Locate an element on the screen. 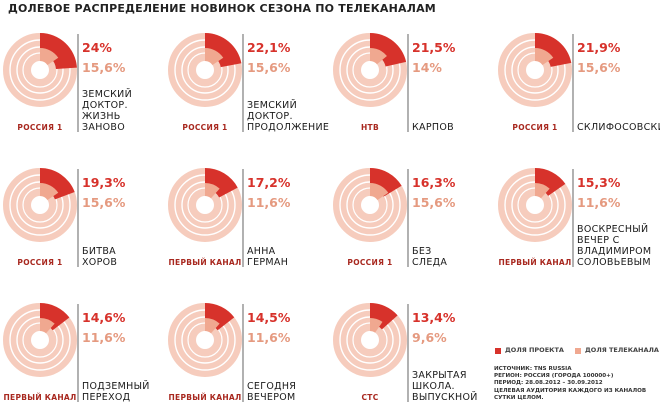 The width and height of the screenshot is (660, 412). show-title-line: ВЕЧЕР С is located at coordinates (598, 240).